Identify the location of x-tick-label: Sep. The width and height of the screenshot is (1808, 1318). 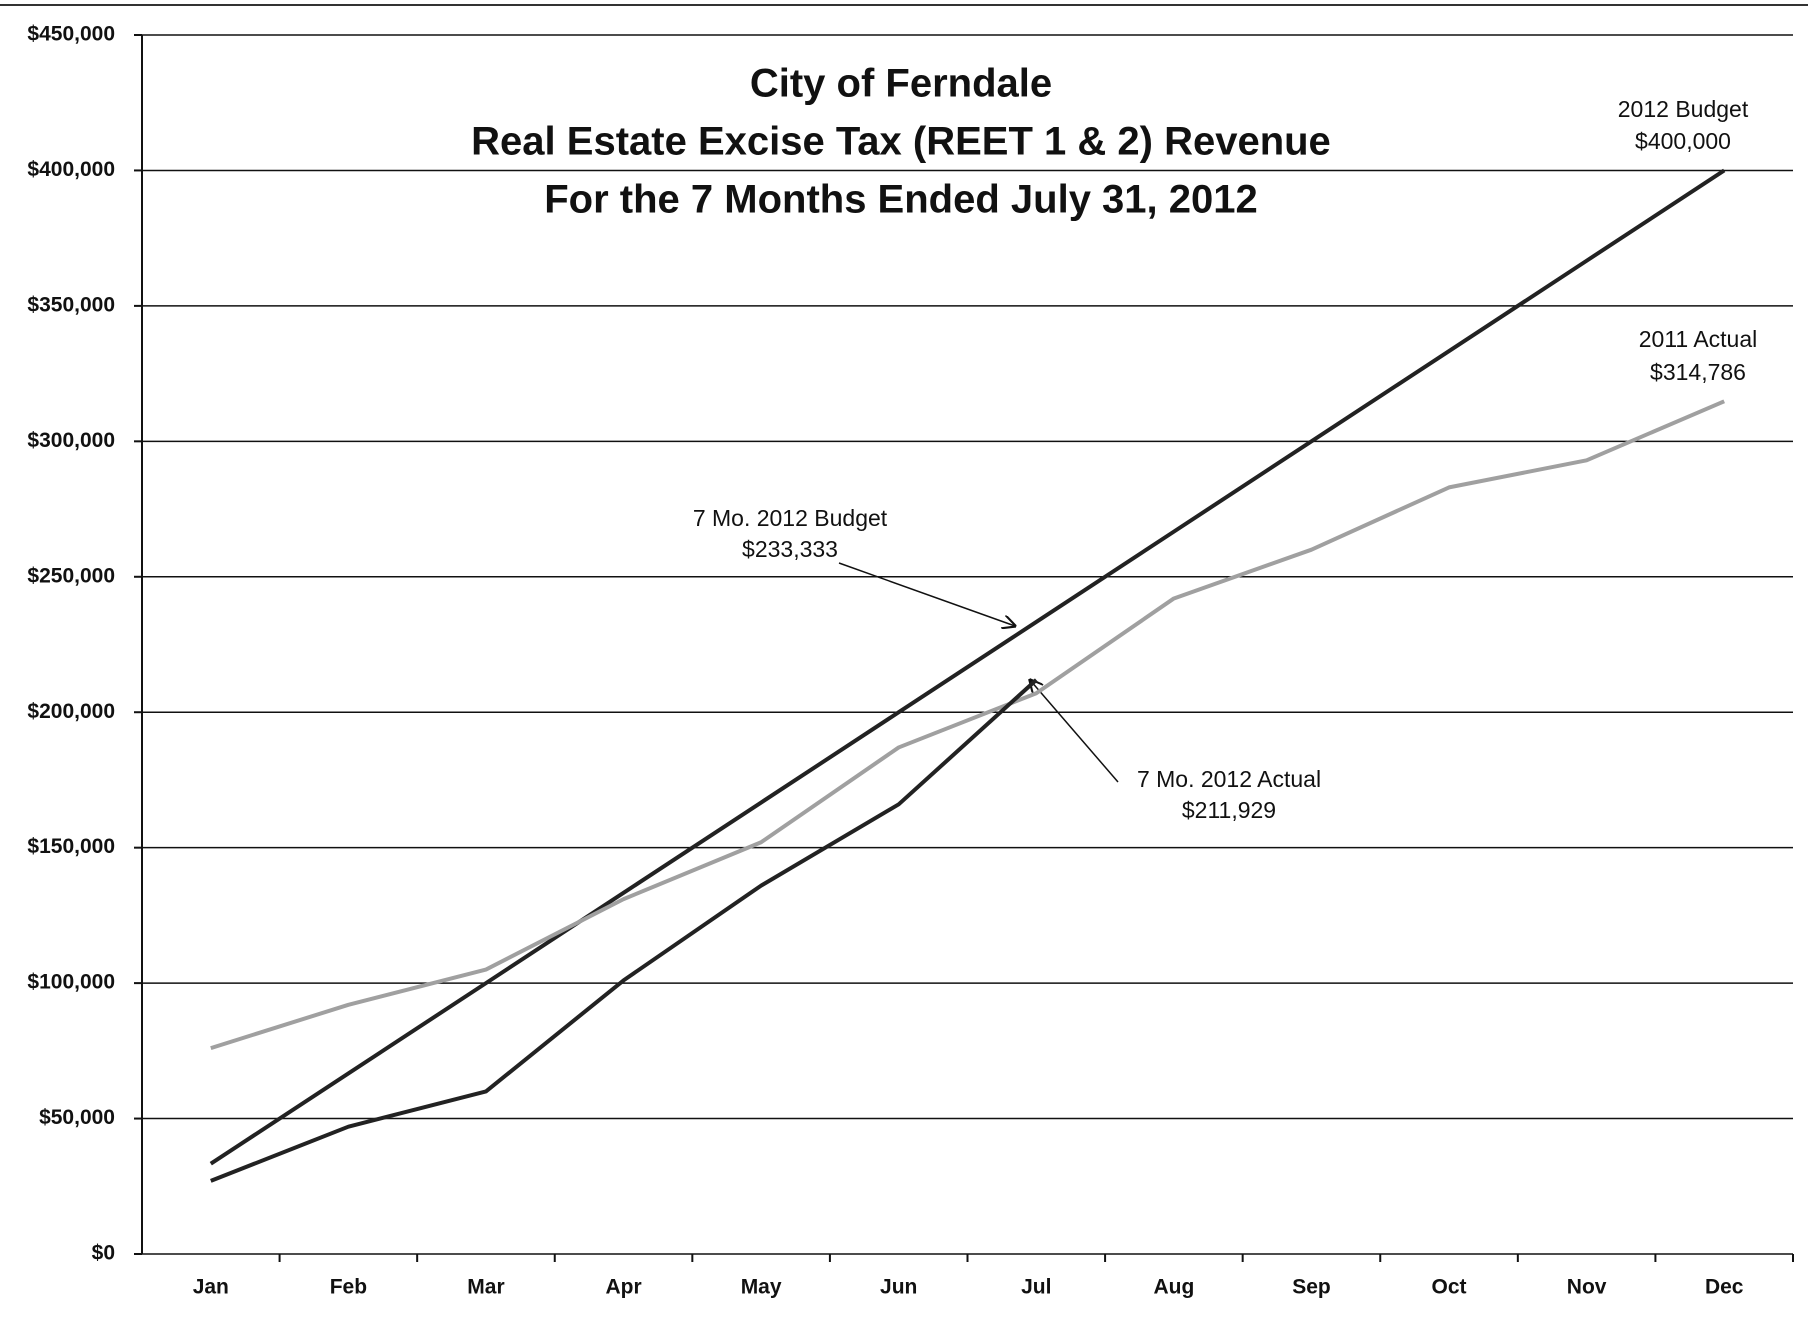
(1311, 1287).